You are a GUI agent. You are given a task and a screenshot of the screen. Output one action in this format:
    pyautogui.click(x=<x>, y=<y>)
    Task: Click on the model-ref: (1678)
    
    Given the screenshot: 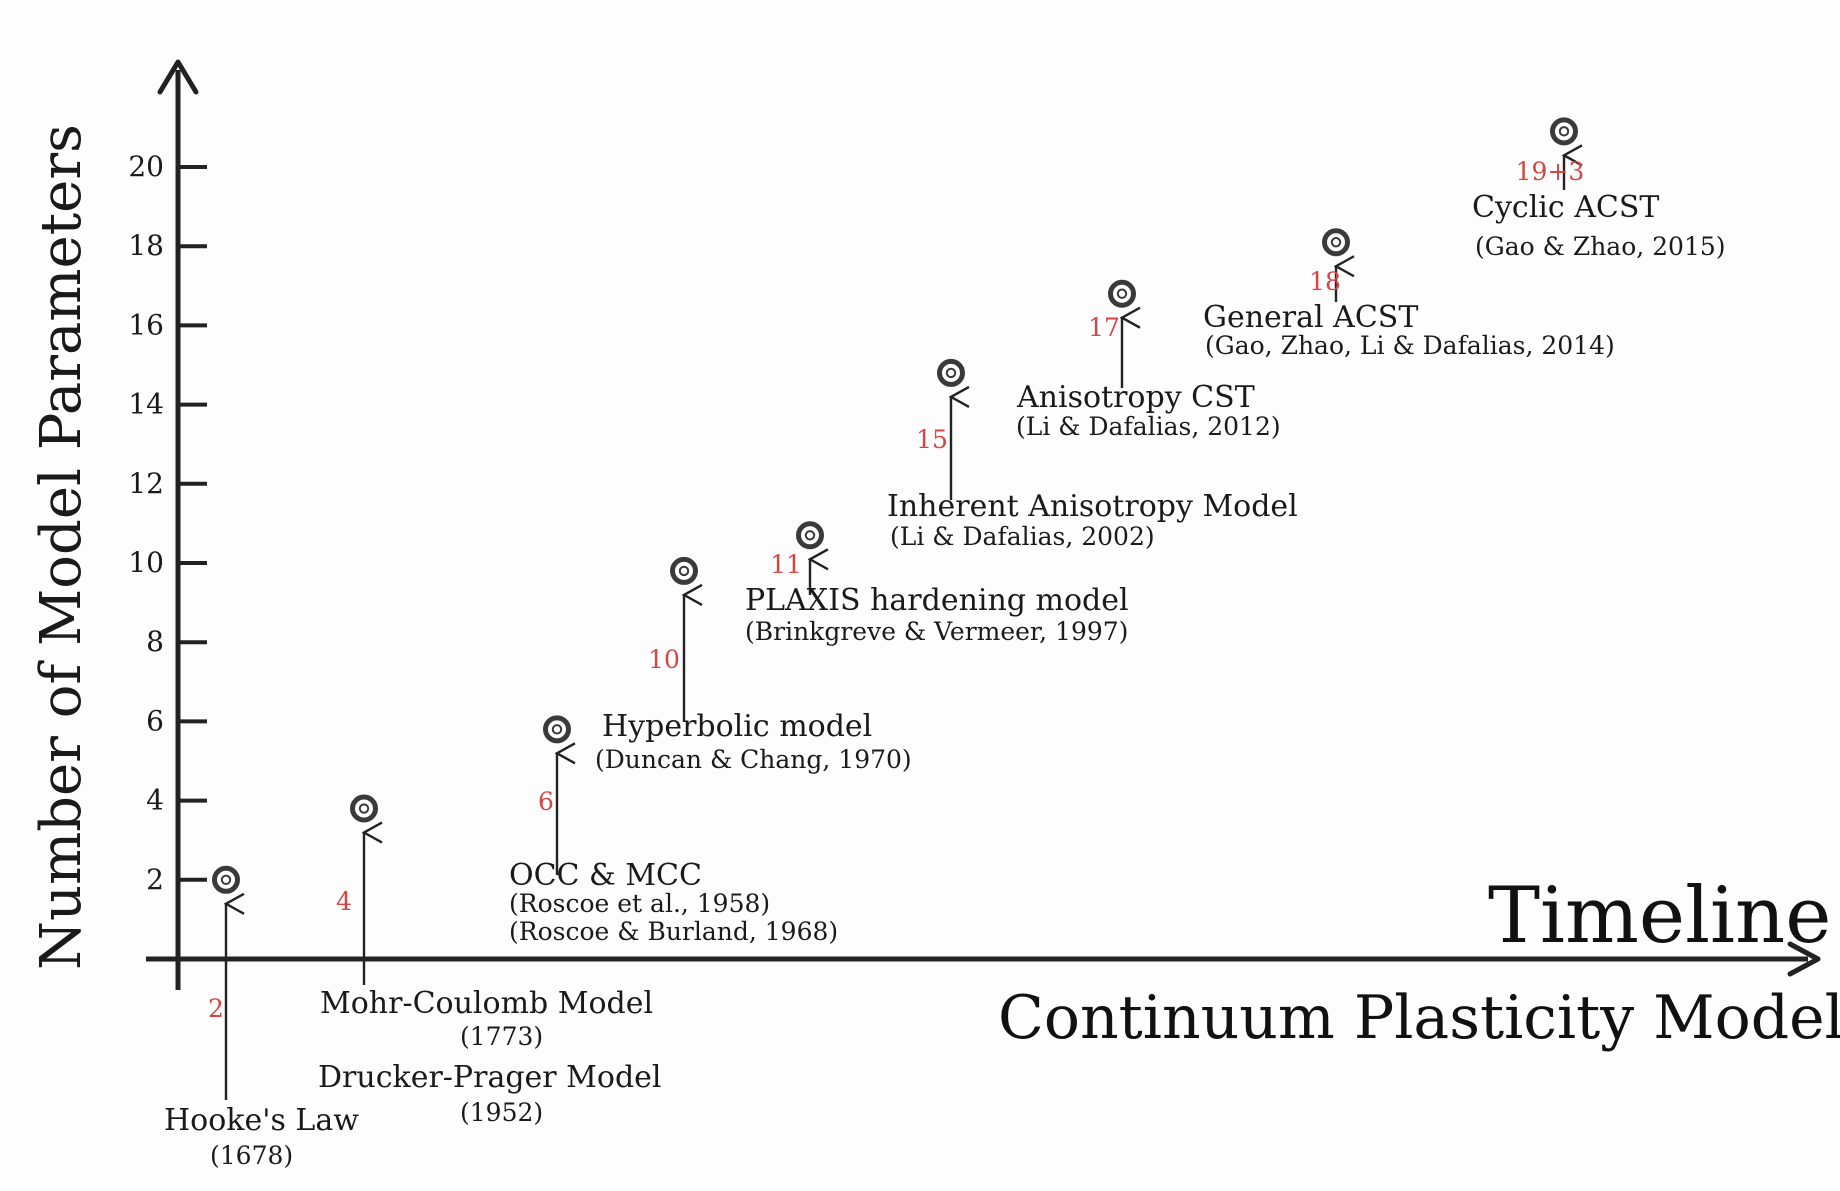 What is the action you would take?
    pyautogui.click(x=251, y=1155)
    